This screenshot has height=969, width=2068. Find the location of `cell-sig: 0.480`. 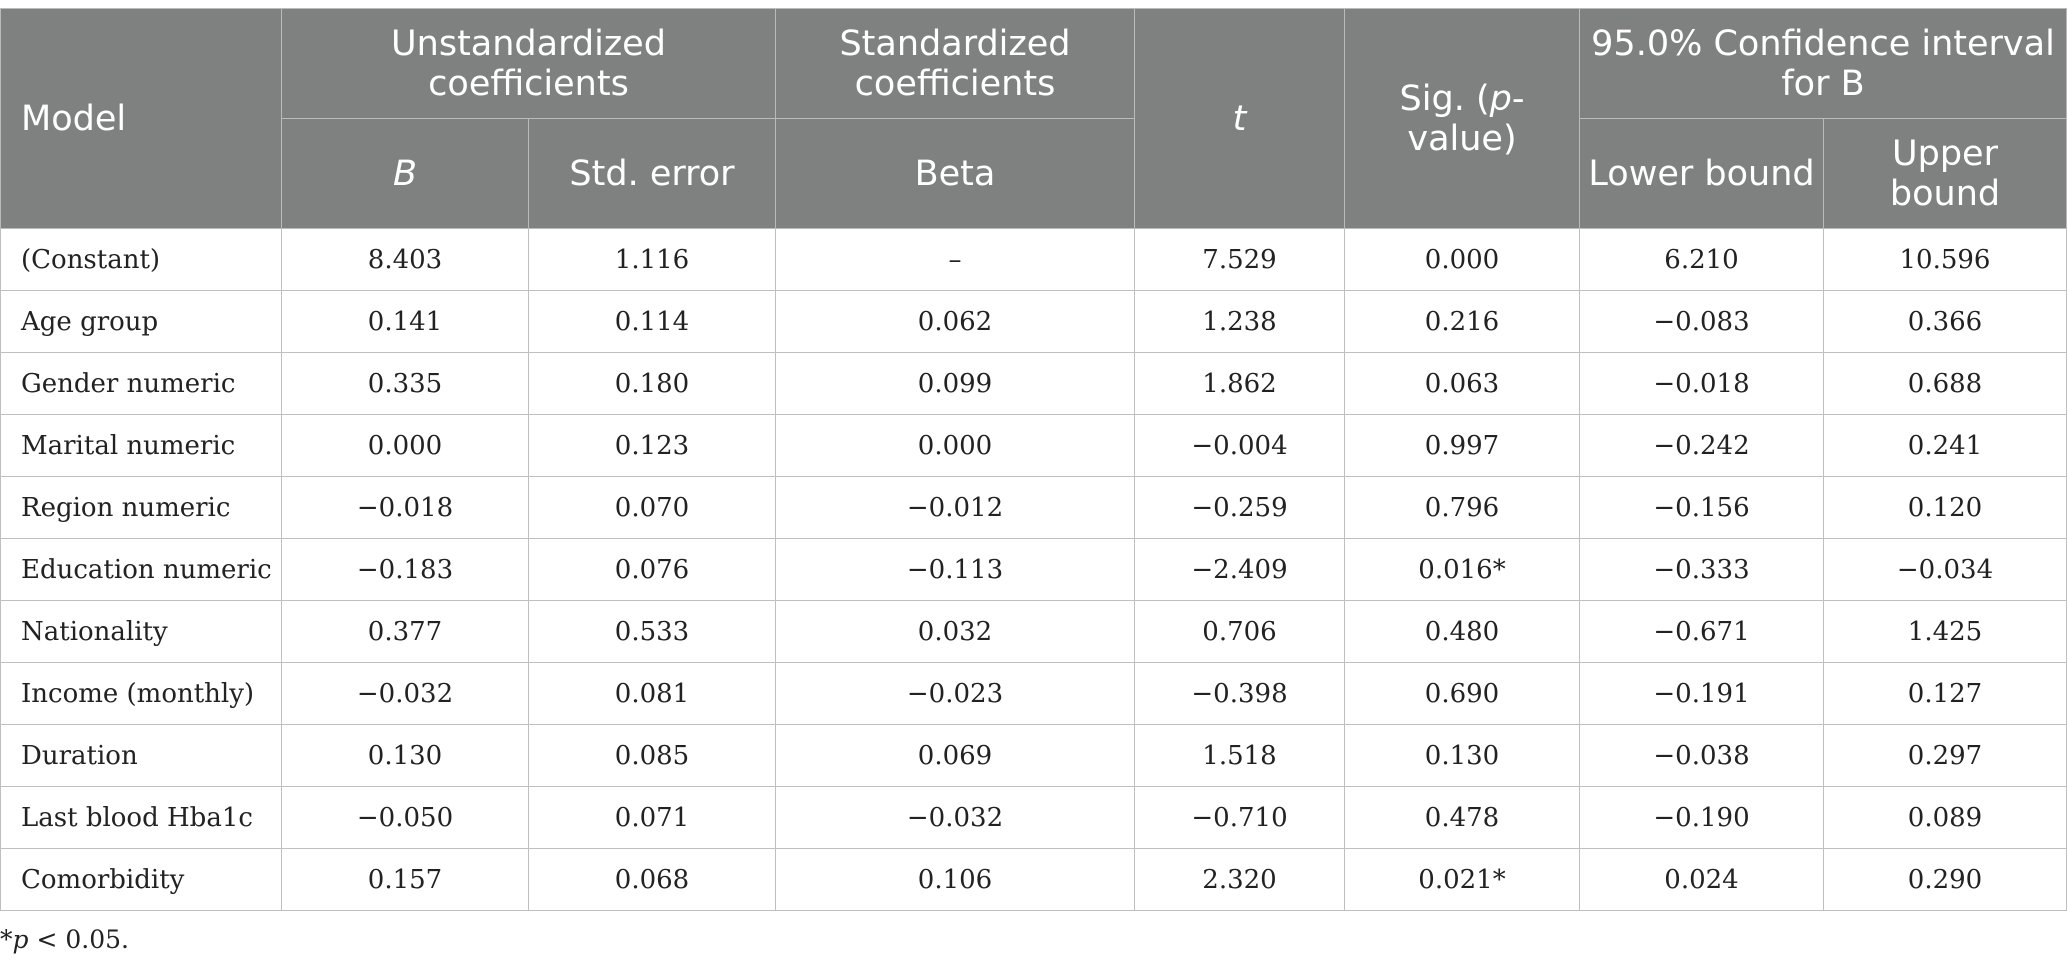

cell-sig: 0.480 is located at coordinates (1462, 631).